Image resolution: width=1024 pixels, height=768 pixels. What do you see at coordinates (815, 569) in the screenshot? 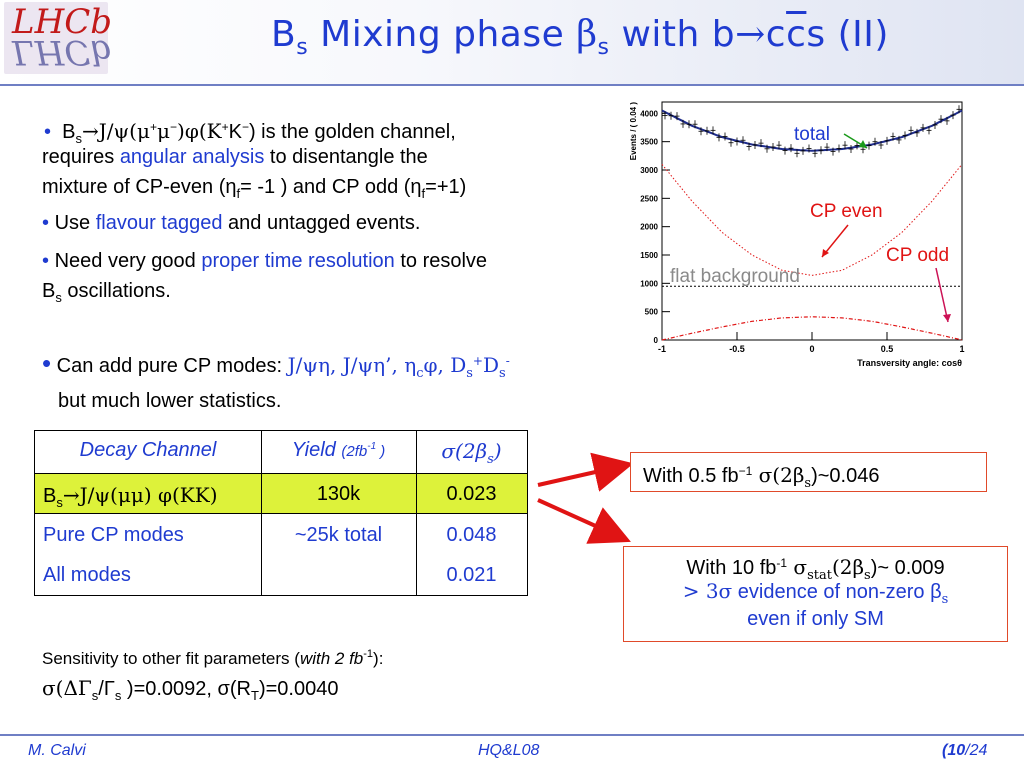
I see `result-box-ten-fb-line1: With 10 fb-1 σstat(2βs)~ 0.009` at bounding box center [815, 569].